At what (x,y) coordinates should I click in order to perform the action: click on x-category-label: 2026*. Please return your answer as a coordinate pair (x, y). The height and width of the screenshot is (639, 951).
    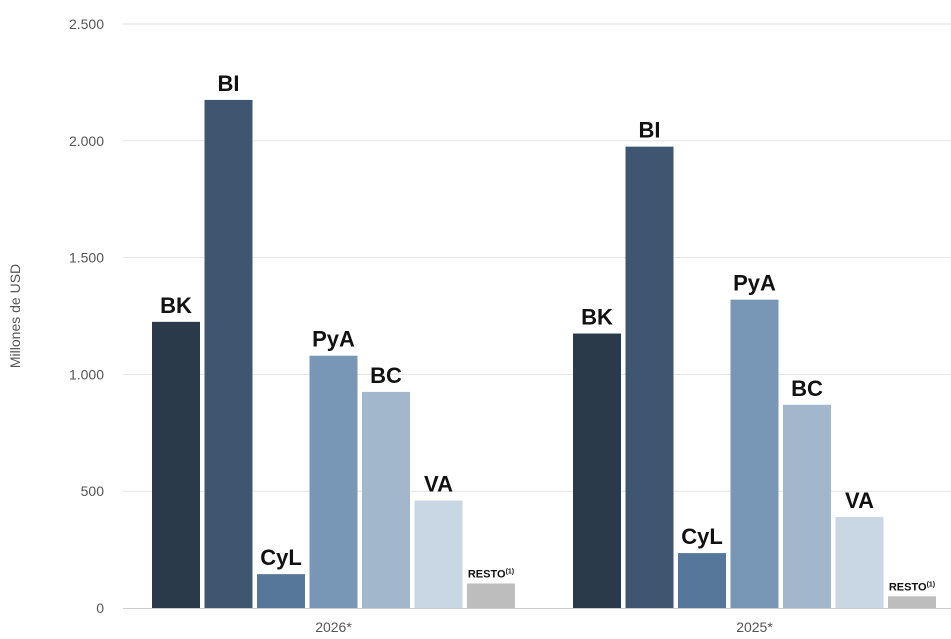
    Looking at the image, I should click on (333, 627).